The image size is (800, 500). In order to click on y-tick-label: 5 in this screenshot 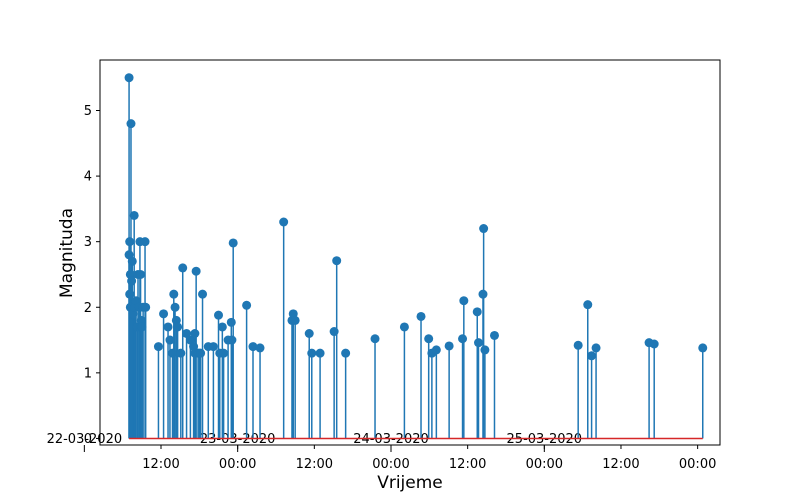, I will do `click(88, 111)`.